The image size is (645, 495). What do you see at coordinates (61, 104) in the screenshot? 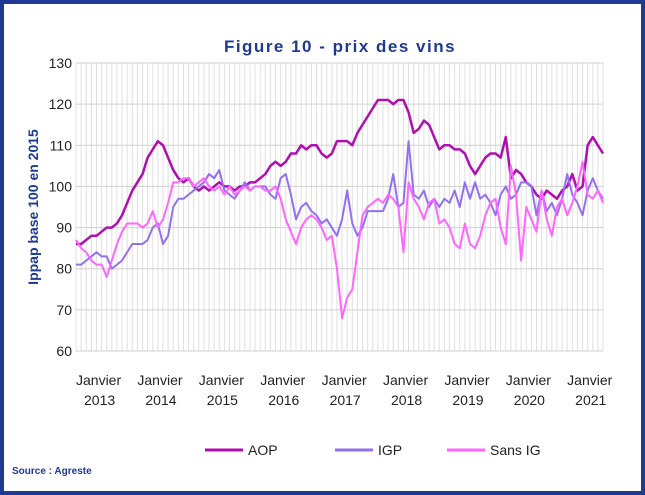
I see `y-tick-label: 120` at bounding box center [61, 104].